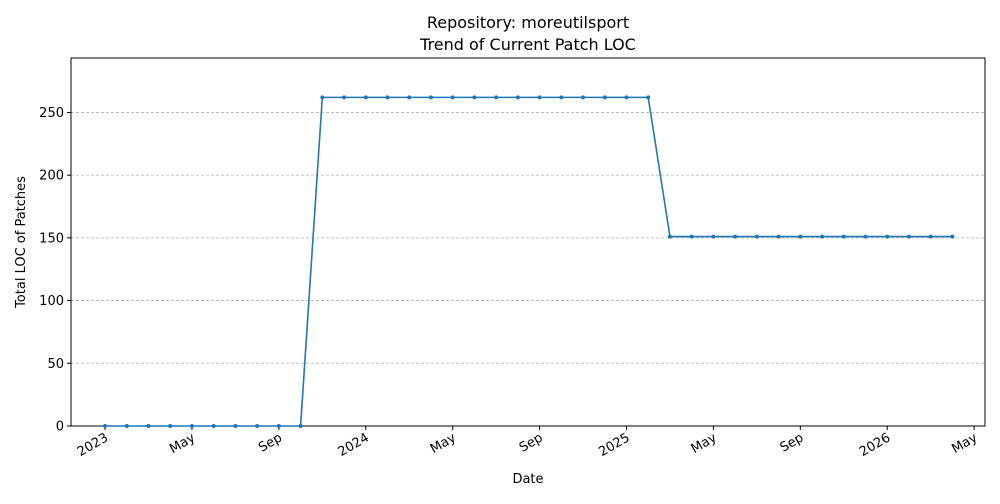 The height and width of the screenshot is (504, 1000). What do you see at coordinates (51, 238) in the screenshot?
I see `y-tick-label: 150` at bounding box center [51, 238].